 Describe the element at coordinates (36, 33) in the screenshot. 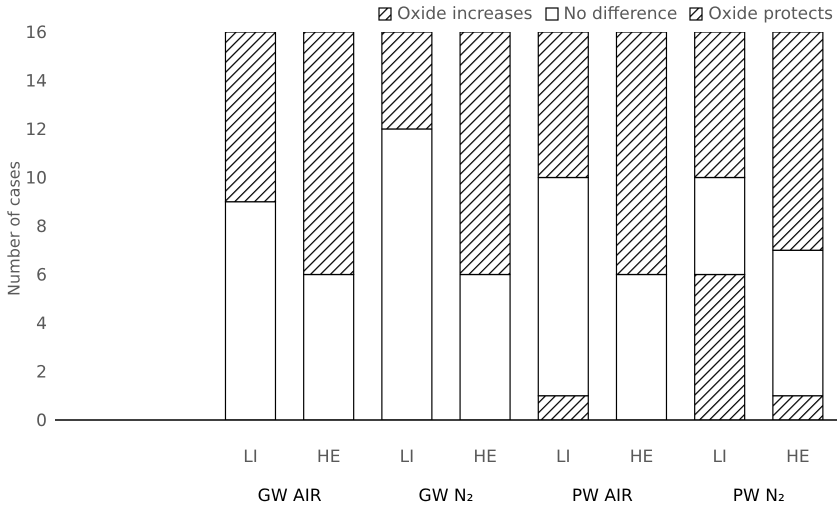

I see `y-tick-label: 16` at that location.